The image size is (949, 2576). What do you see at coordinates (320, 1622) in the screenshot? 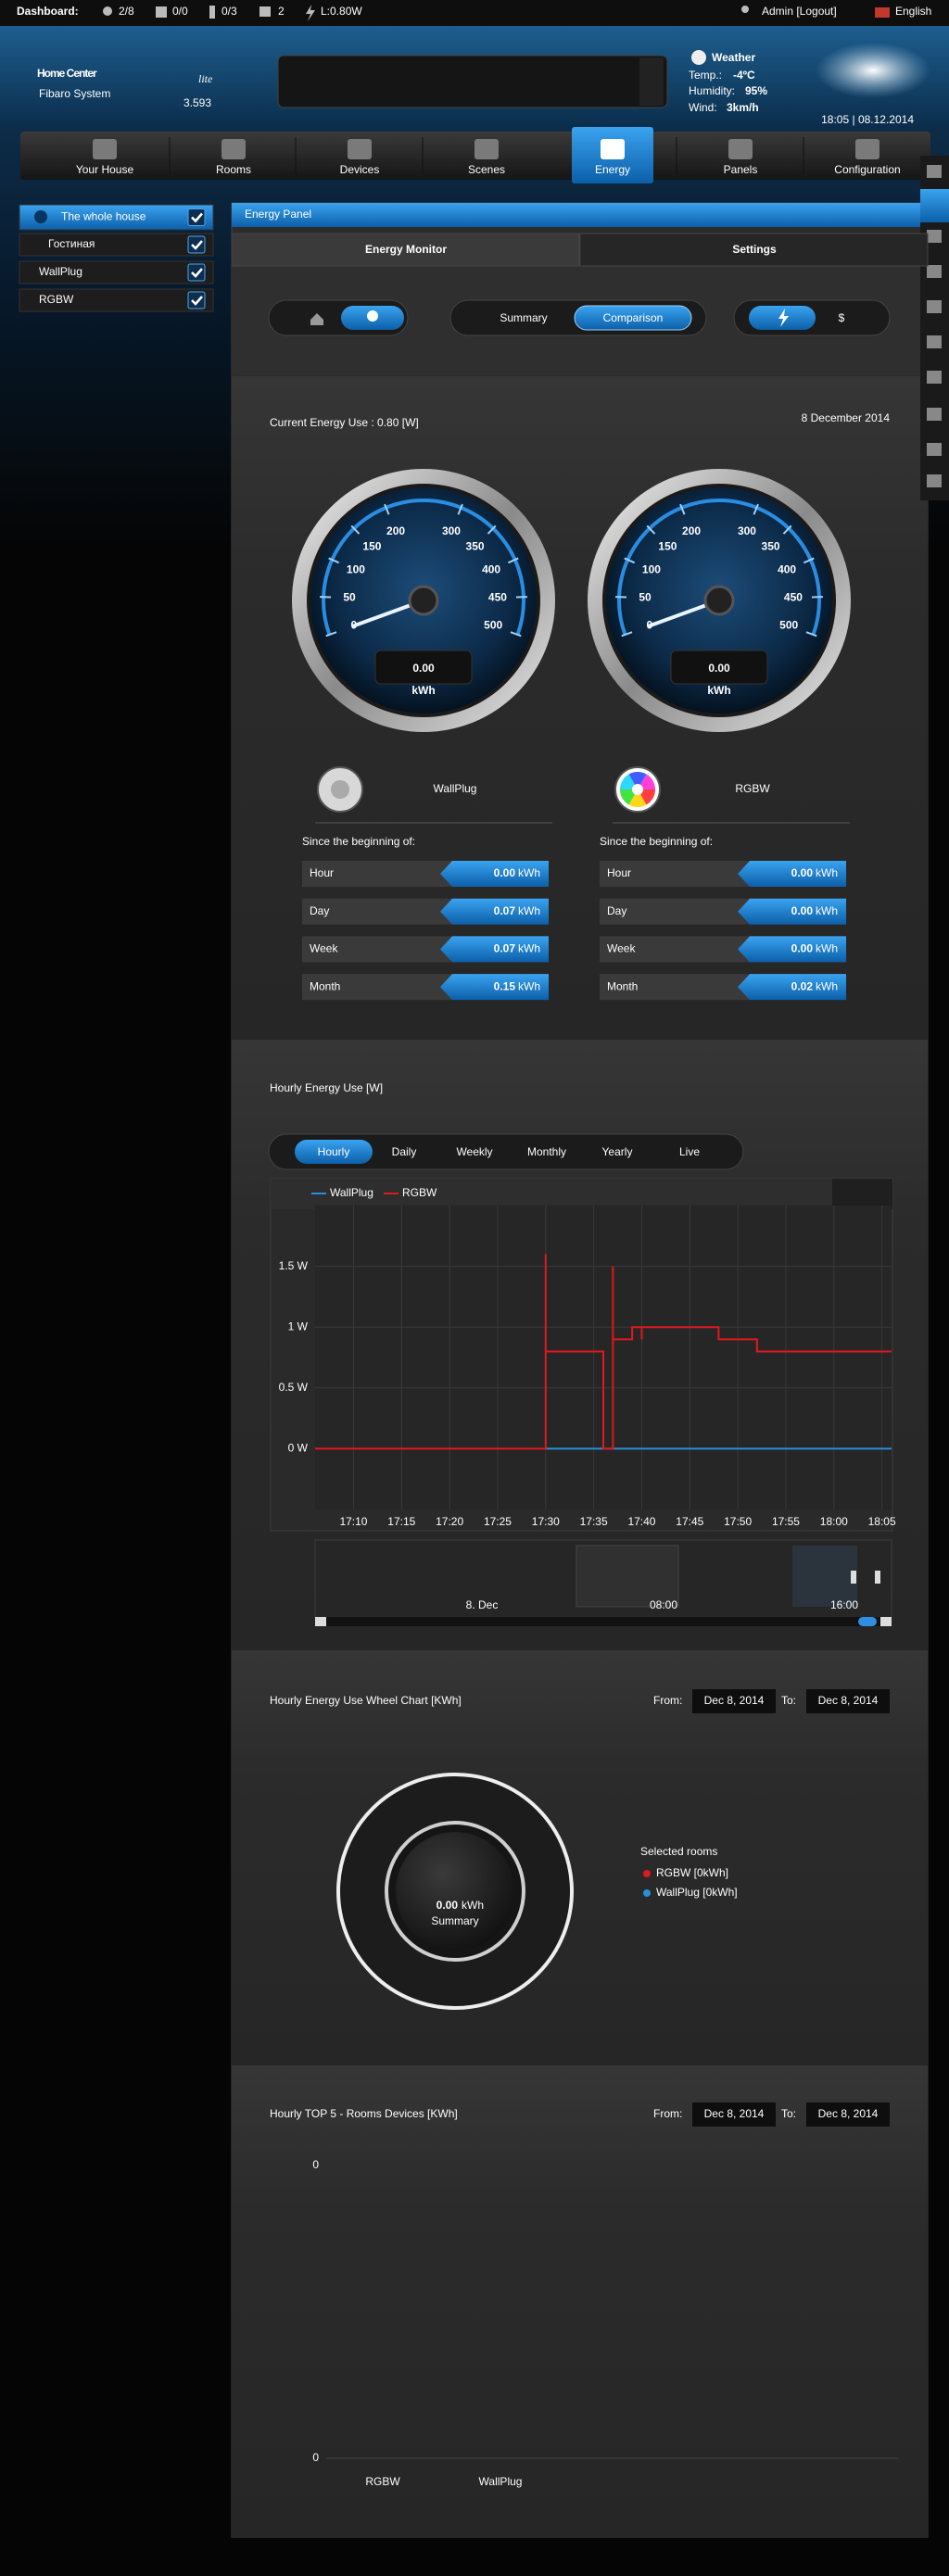
I see `scroll-left` at bounding box center [320, 1622].